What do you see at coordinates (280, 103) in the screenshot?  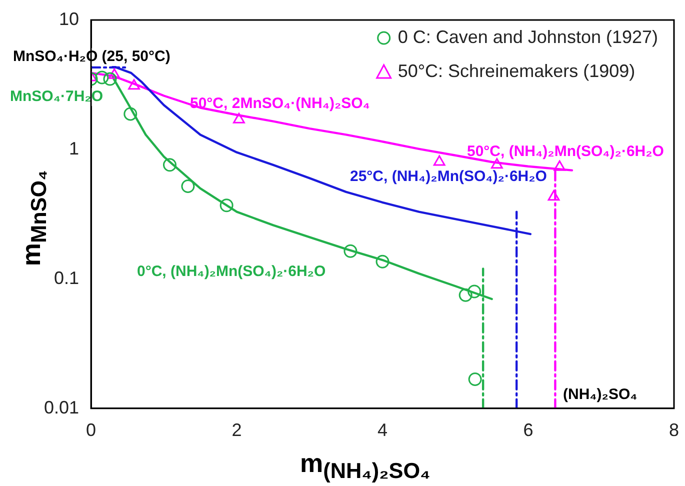 I see `annotation: 50°C, 2MnSO₄·(NH₄)₂SO₄` at bounding box center [280, 103].